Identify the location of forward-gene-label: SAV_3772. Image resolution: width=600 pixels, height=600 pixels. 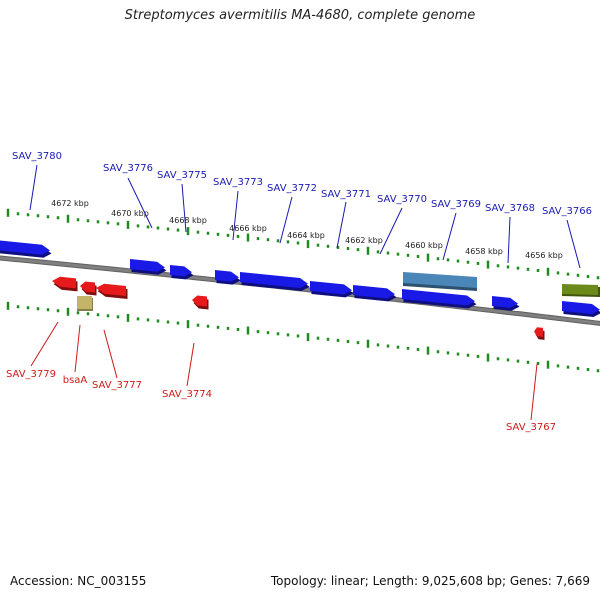
(292, 188).